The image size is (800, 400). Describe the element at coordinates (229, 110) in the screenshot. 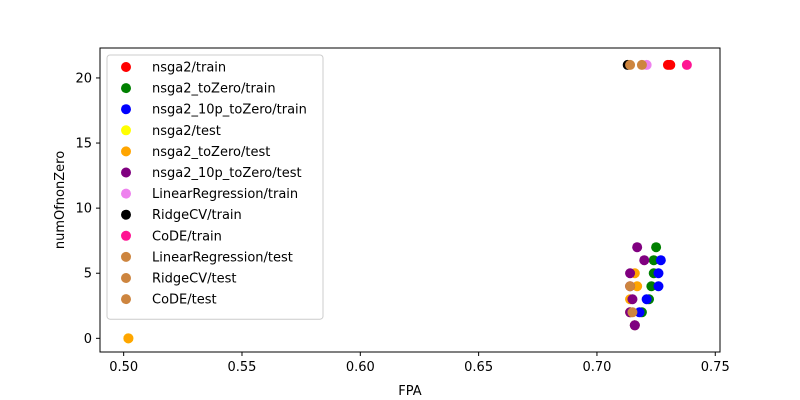

I see `legend-label: nsga2_10p_toZero/train` at that location.